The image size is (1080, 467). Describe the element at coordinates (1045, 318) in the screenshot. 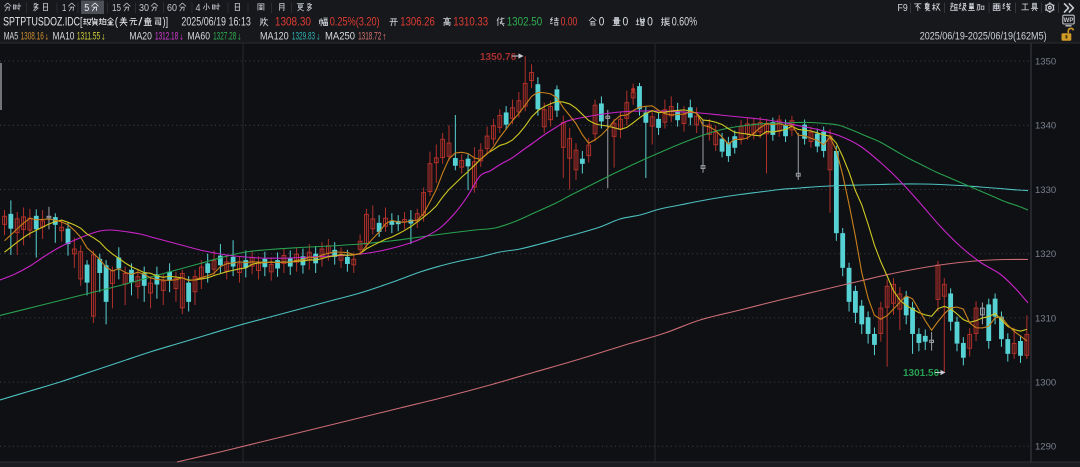

I see `svg-text: 1310` at that location.